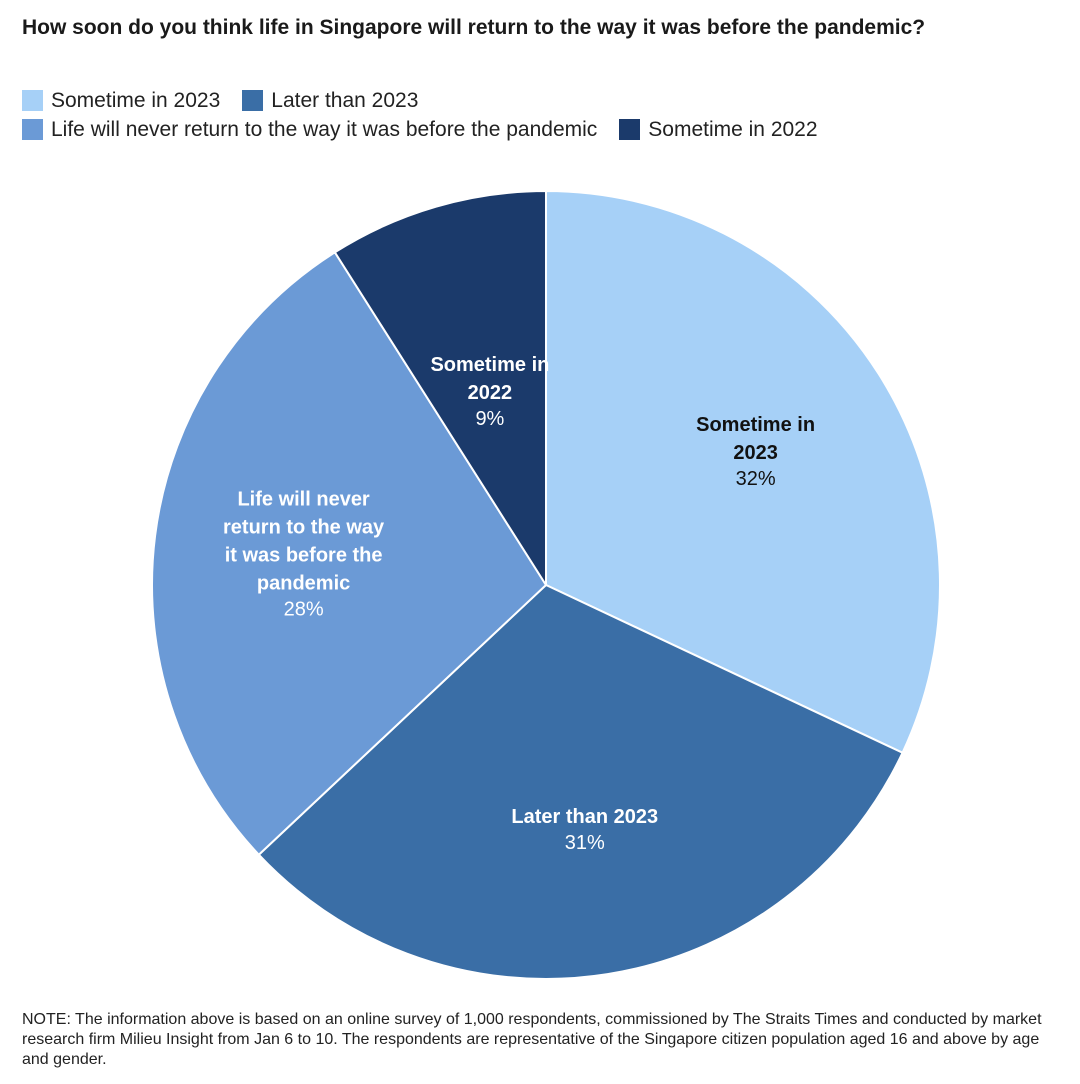 This screenshot has width=1080, height=1084. Describe the element at coordinates (304, 527) in the screenshot. I see `slice-name-line: return to the way` at that location.